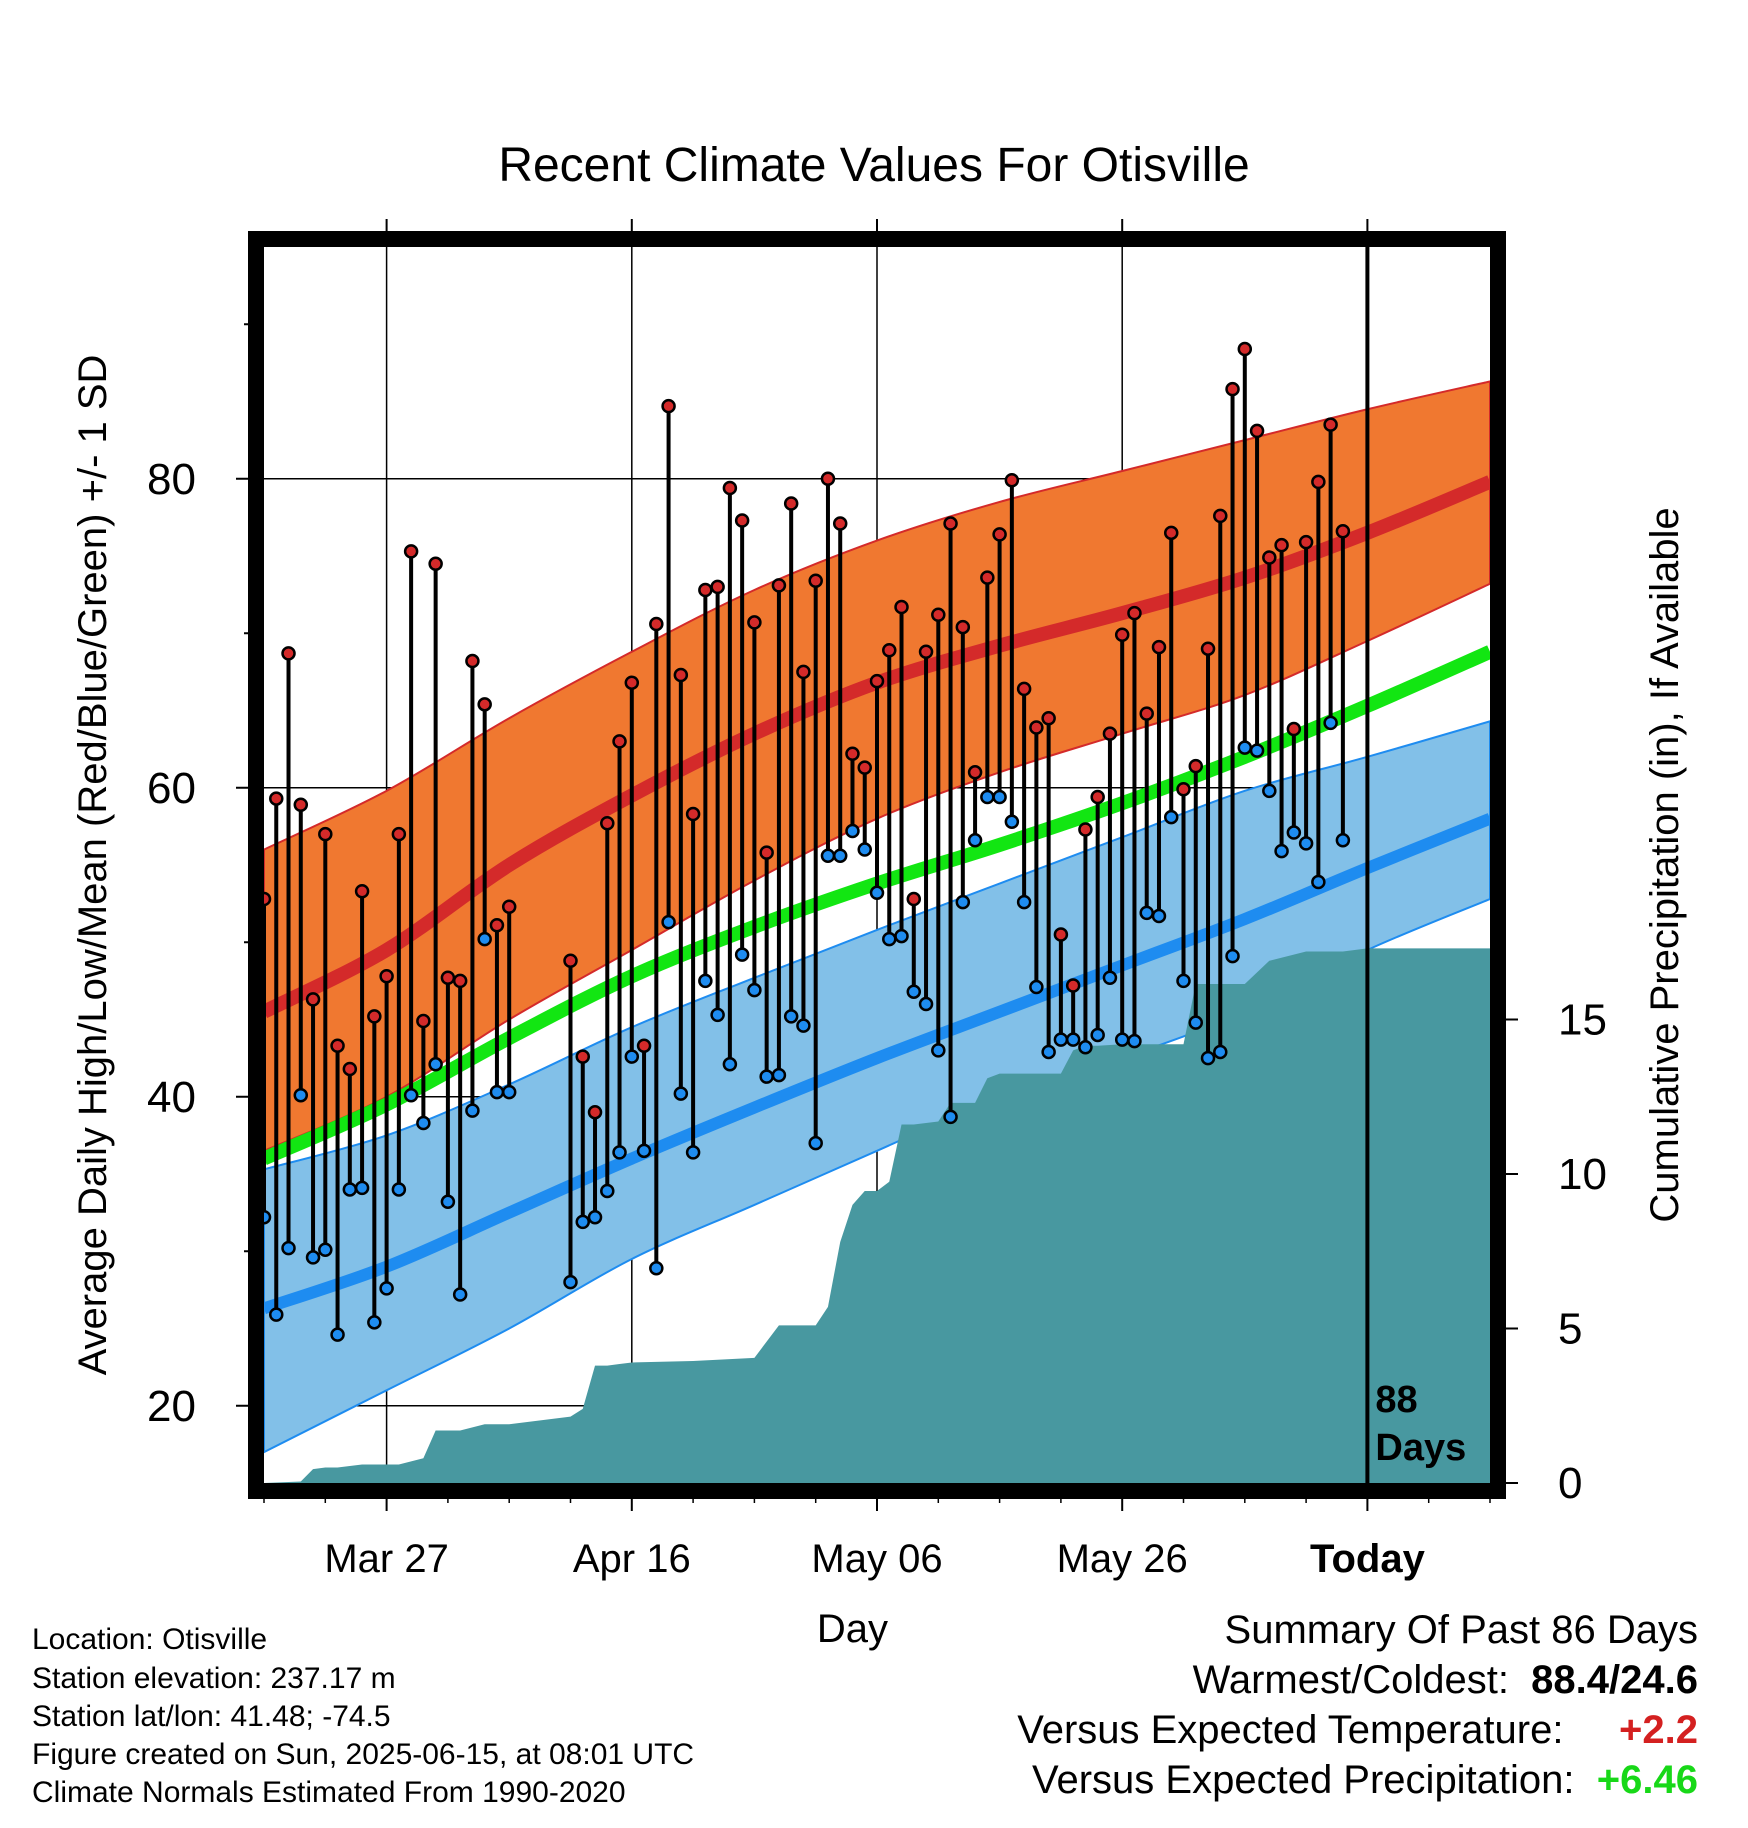  I want to click on chart-title: Recent Climate Values For Otisville, so click(874, 165).